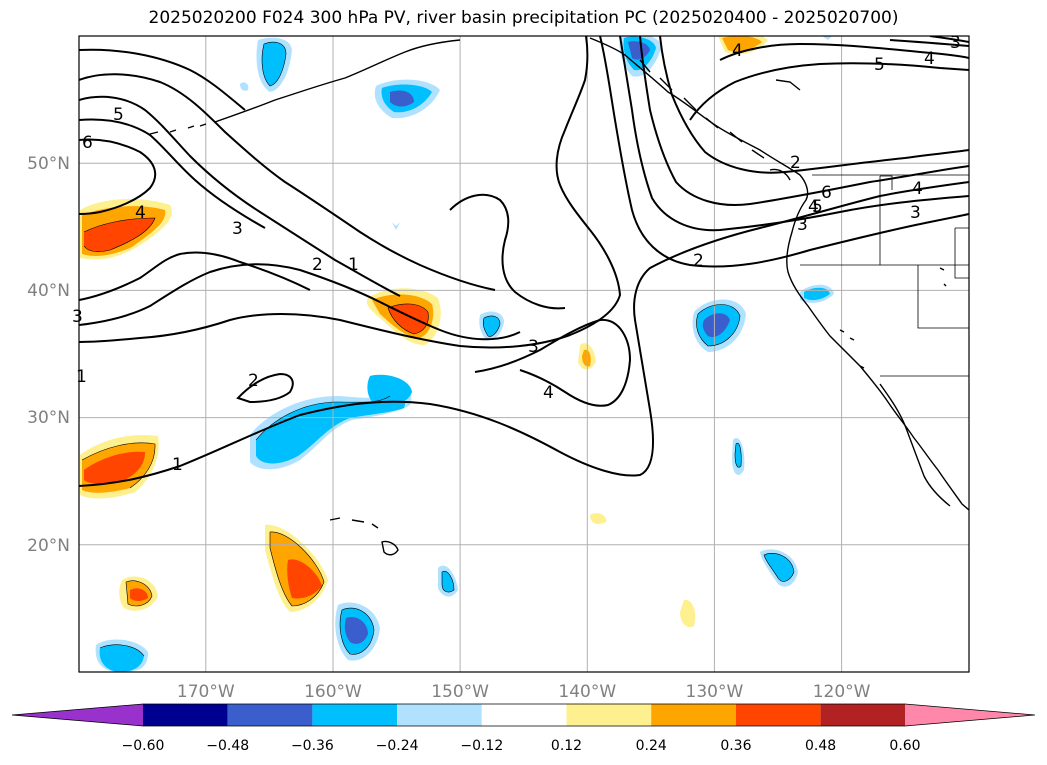  I want to click on colorbar-tick-label: −0.36, so click(312, 746).